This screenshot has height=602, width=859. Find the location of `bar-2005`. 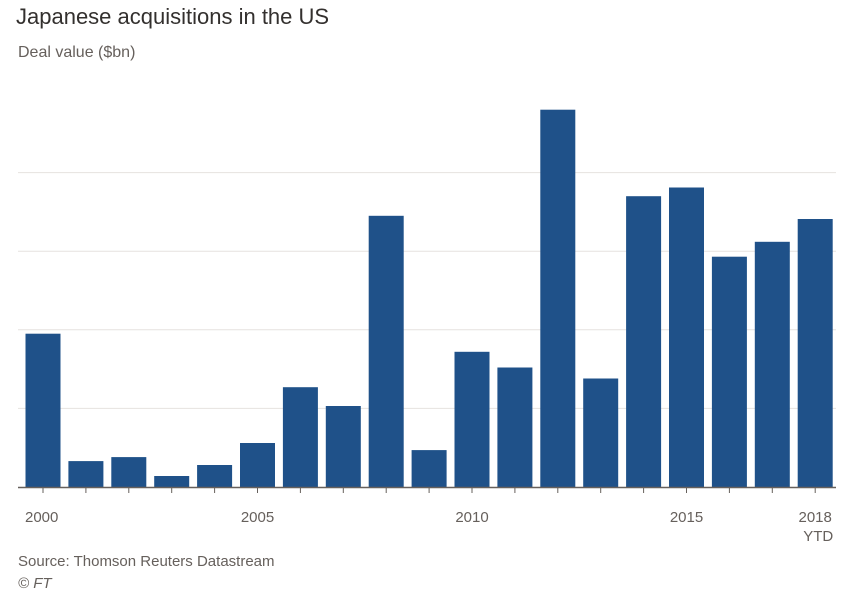

bar-2005 is located at coordinates (257, 465).